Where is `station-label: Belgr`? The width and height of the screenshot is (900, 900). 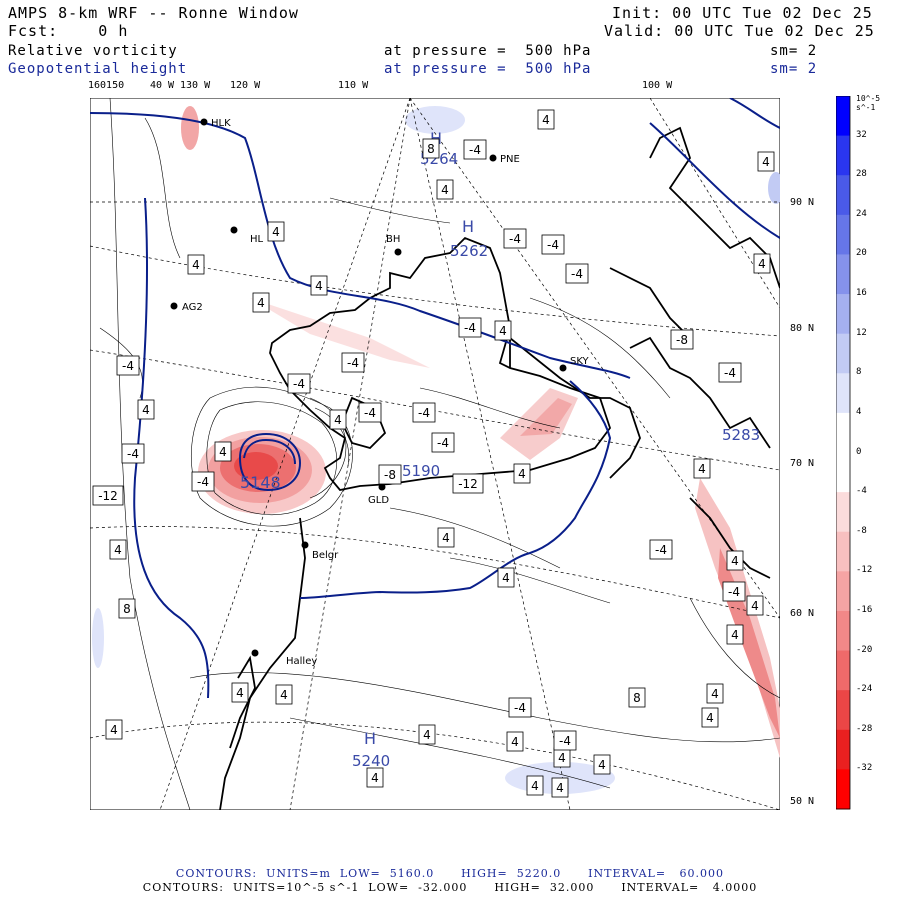
station-label: Belgr is located at coordinates (325, 555).